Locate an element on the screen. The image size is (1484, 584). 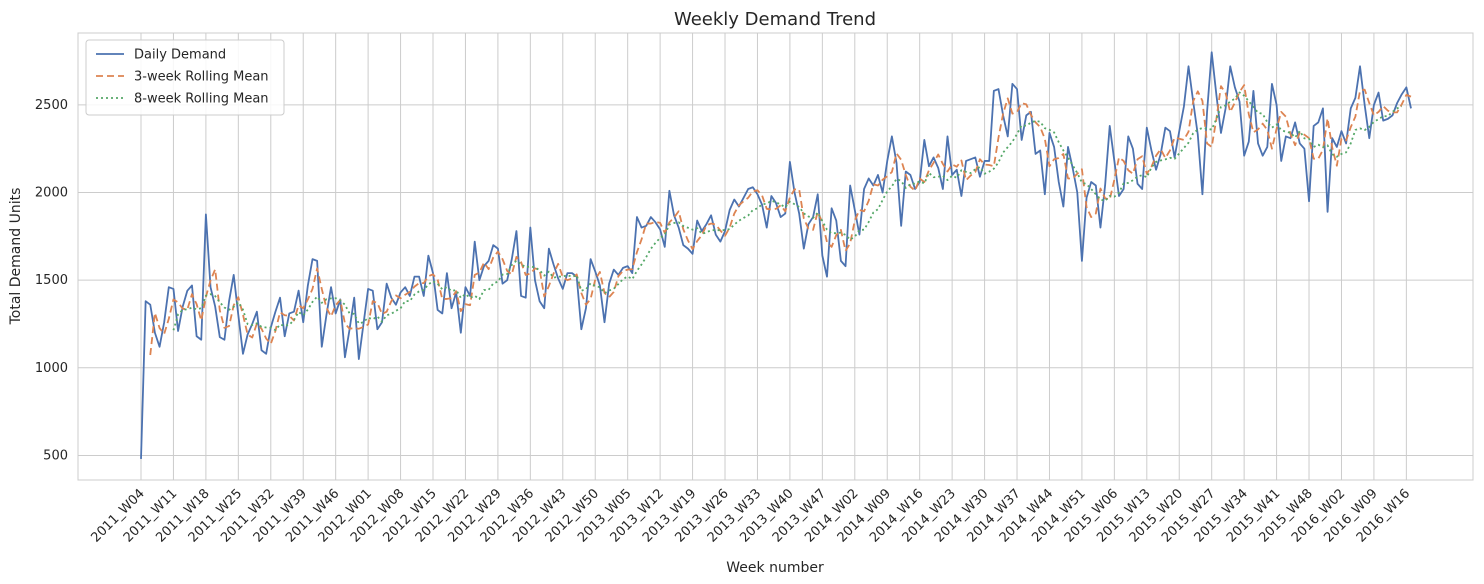
y-tick-label: 2000 is located at coordinates (51, 193).